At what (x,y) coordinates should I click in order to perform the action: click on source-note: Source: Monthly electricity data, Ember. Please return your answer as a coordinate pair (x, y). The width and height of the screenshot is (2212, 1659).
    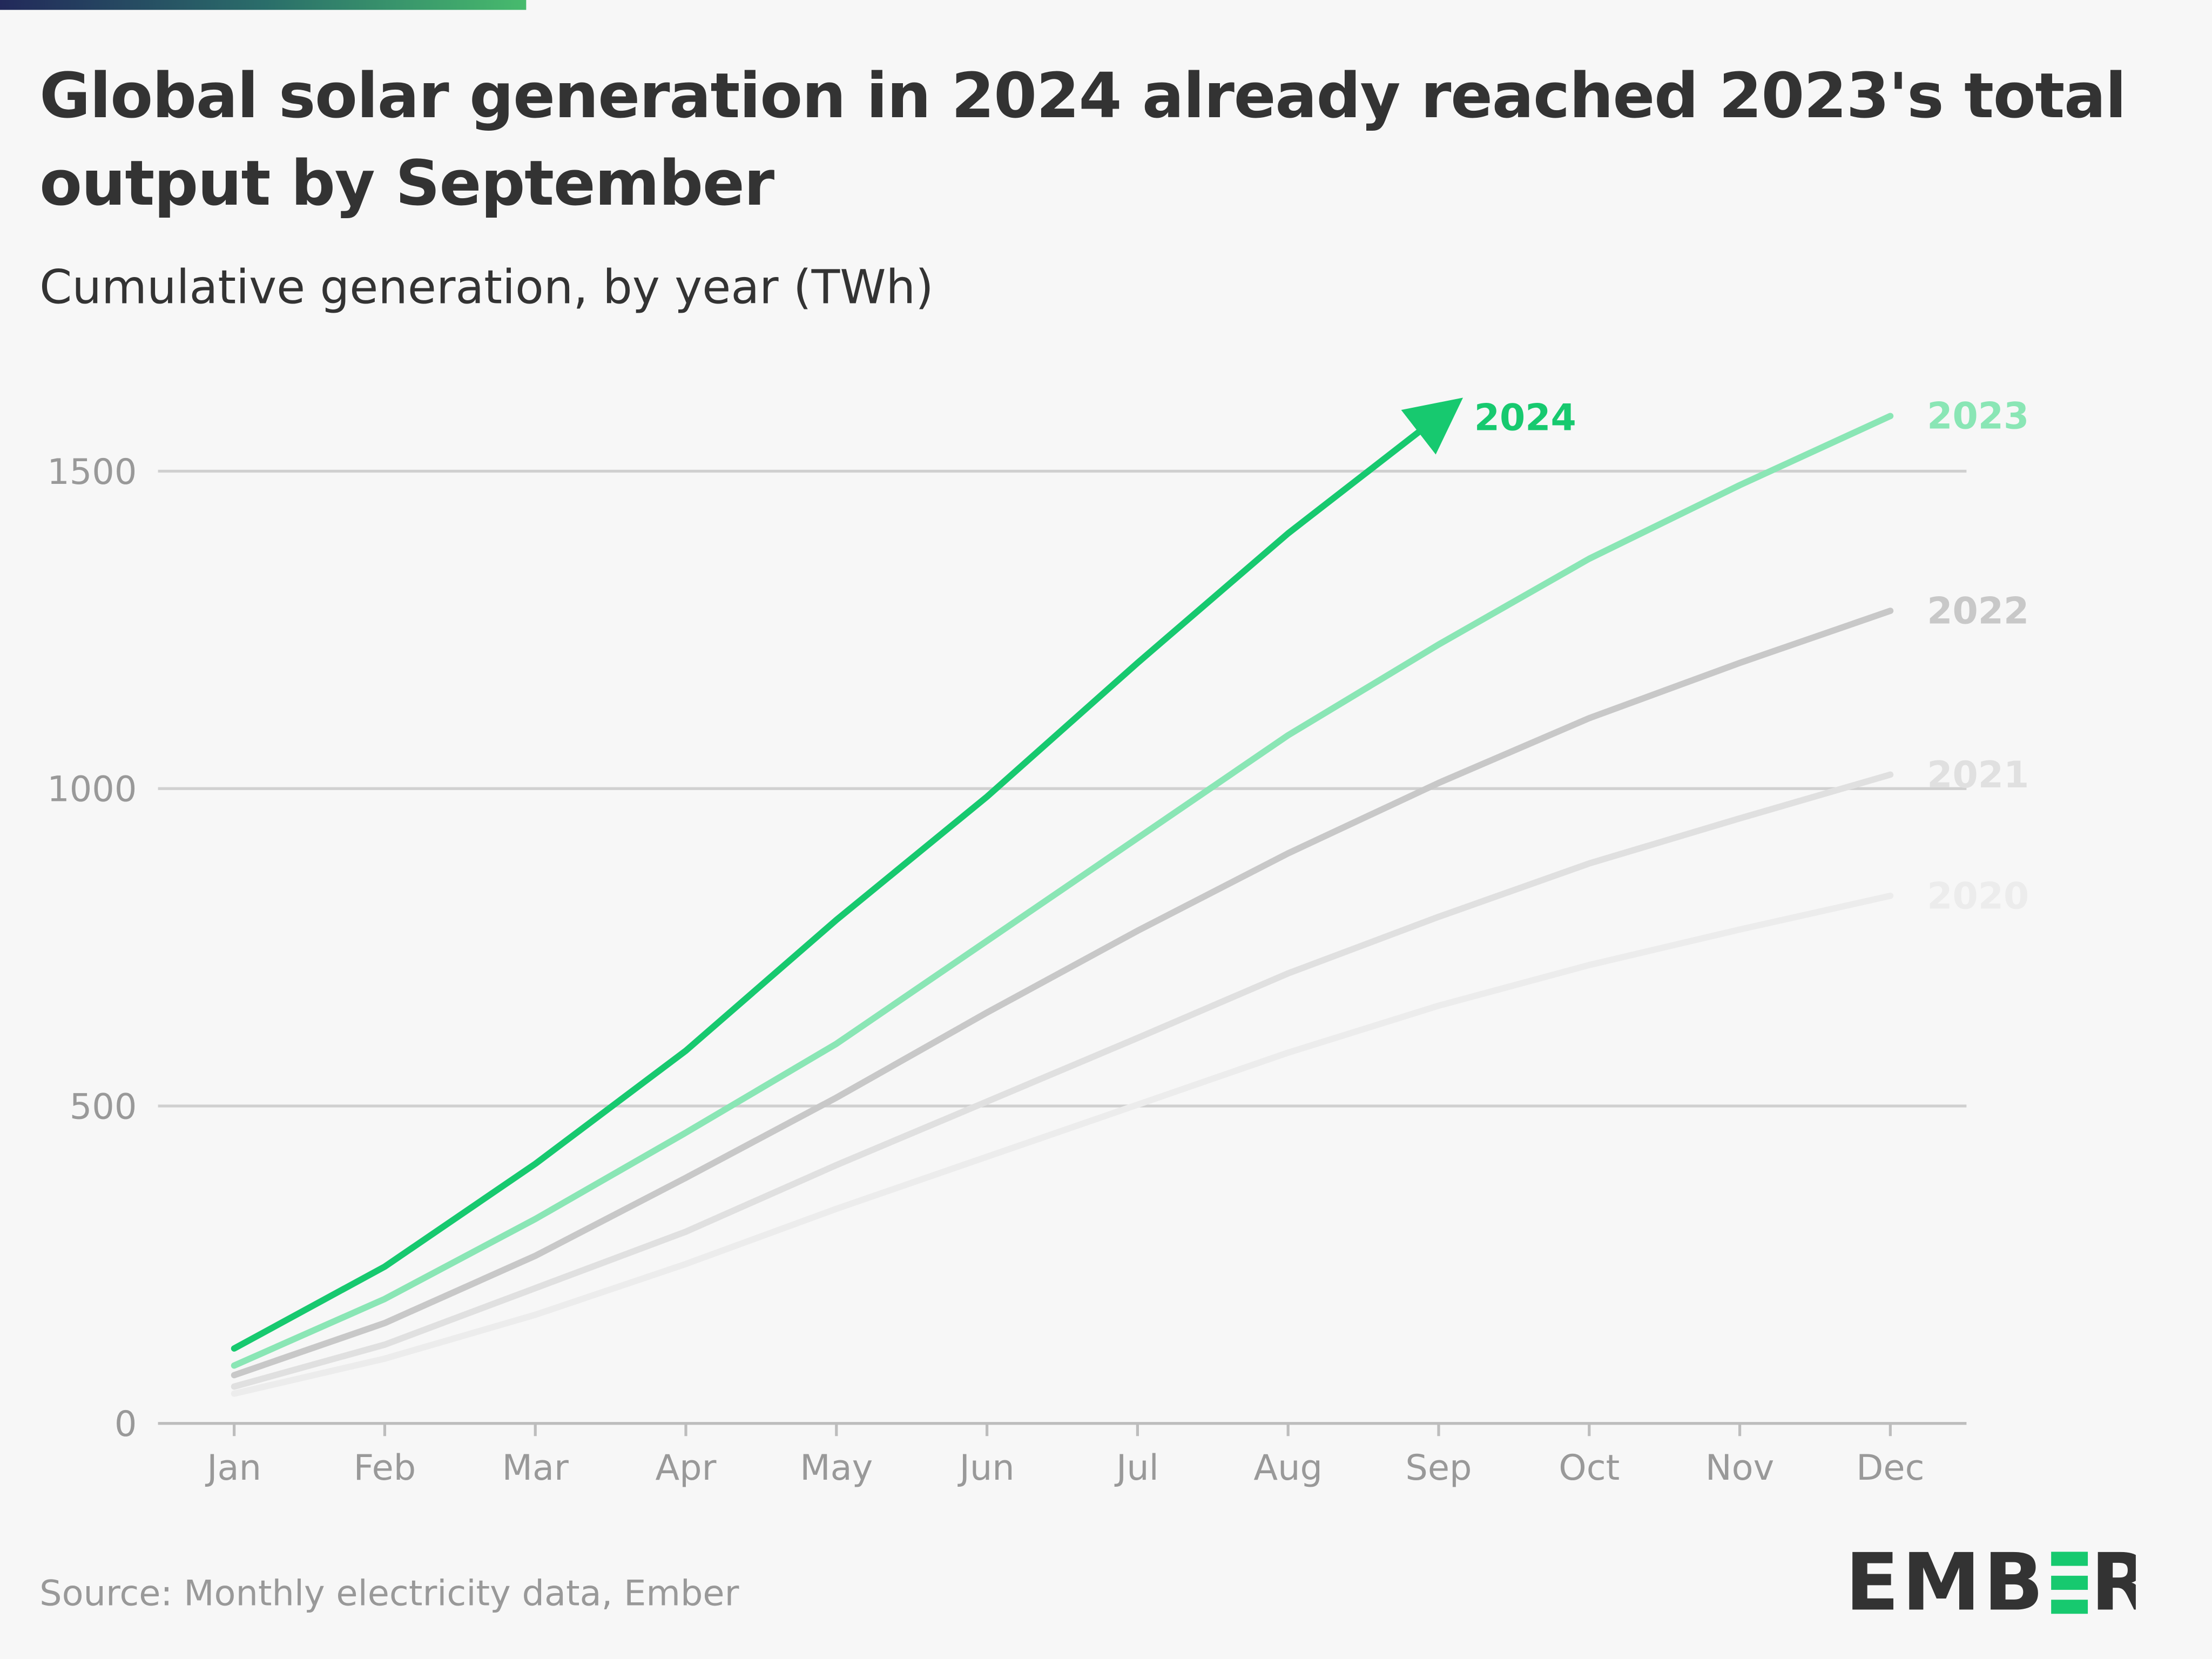
    Looking at the image, I should click on (389, 1593).